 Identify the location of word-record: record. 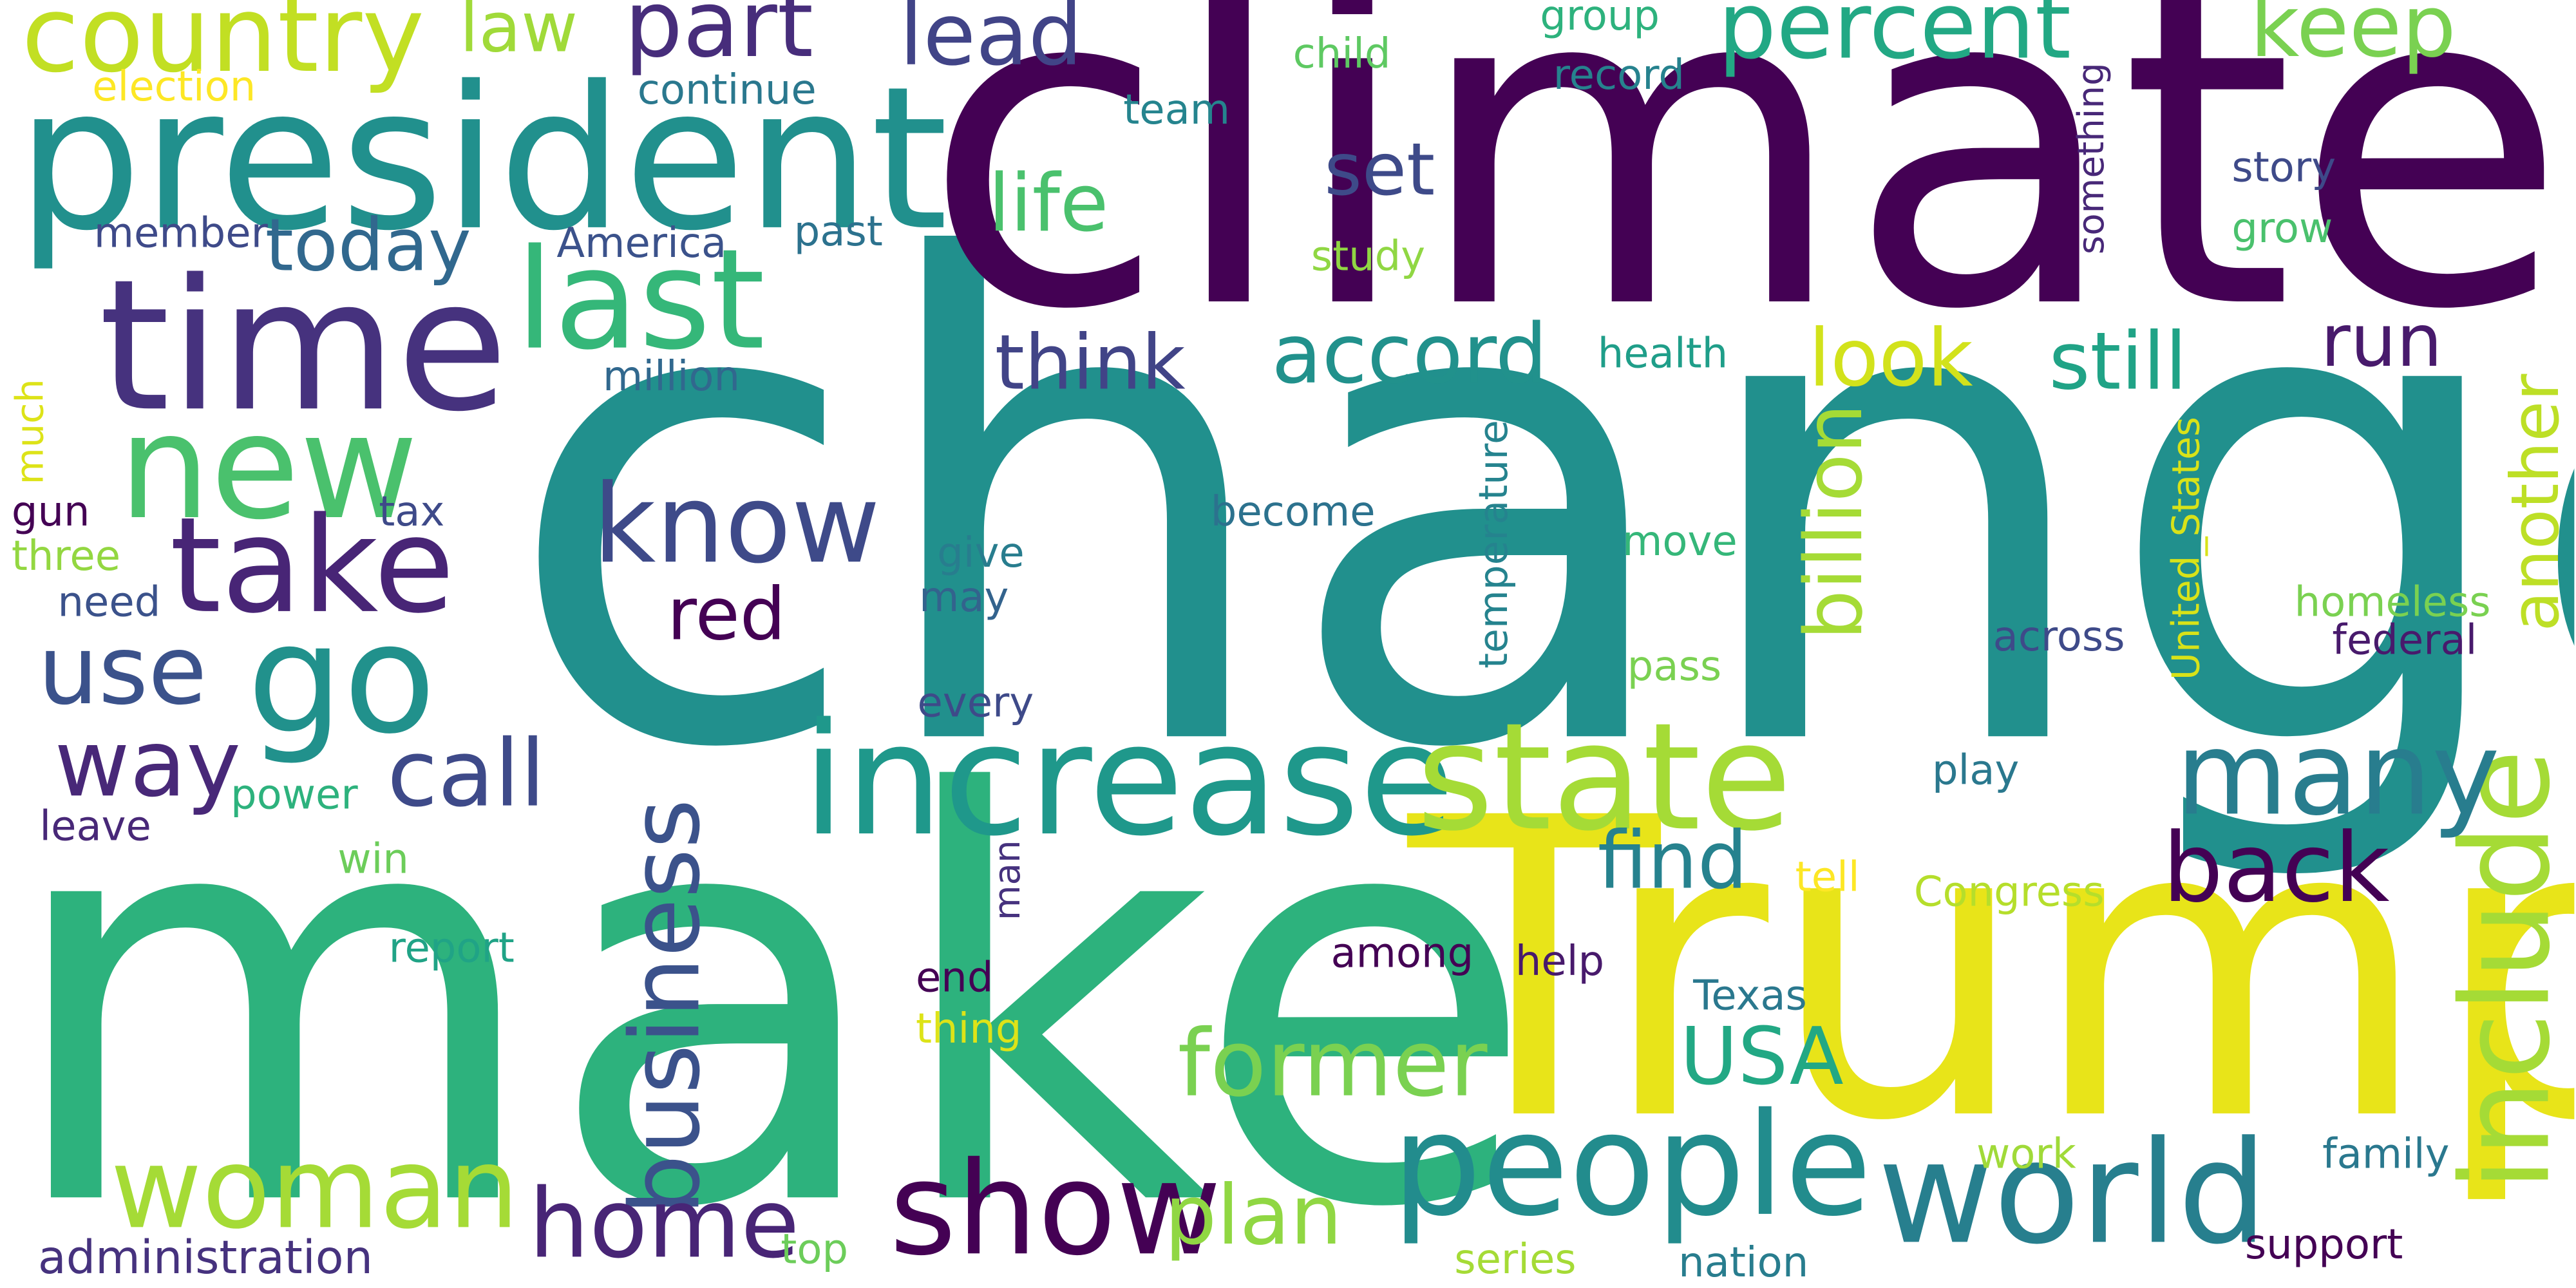
(1619, 75).